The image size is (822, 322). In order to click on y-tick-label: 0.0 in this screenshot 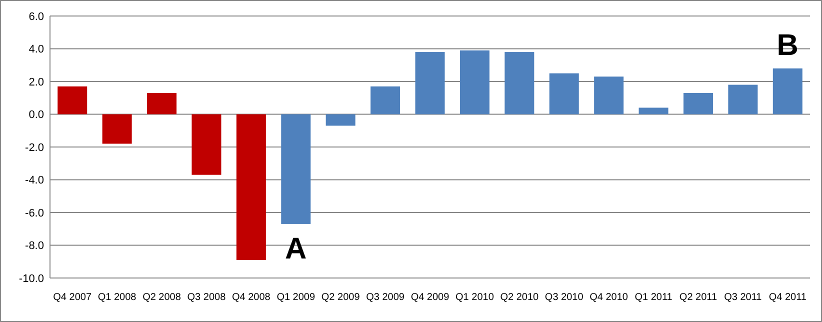, I will do `click(36, 115)`.